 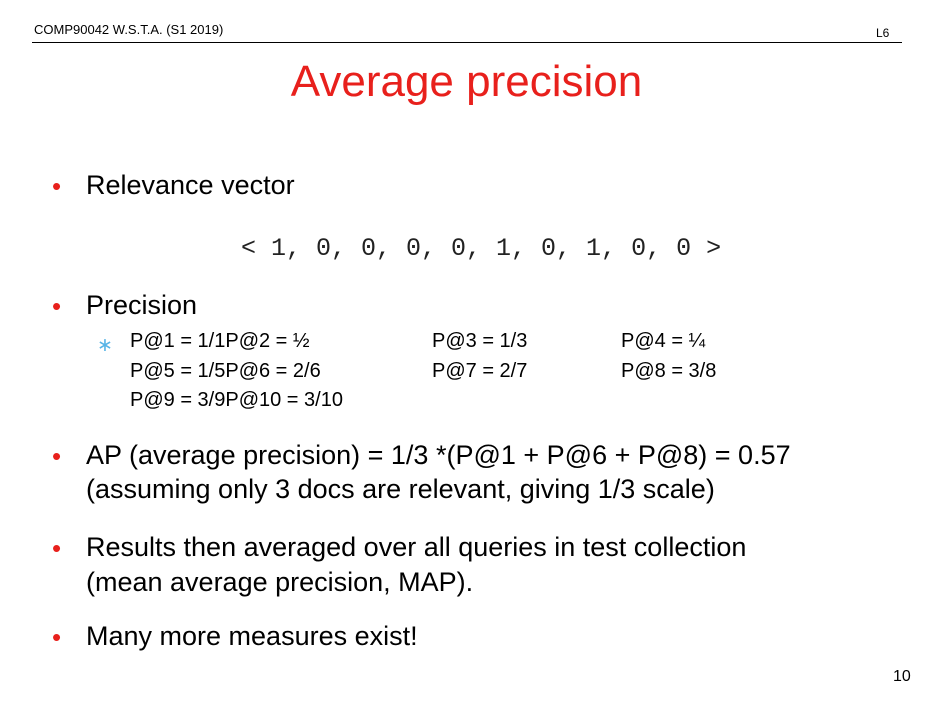 I want to click on precision-value: P@4 = ¼, so click(x=663, y=341).